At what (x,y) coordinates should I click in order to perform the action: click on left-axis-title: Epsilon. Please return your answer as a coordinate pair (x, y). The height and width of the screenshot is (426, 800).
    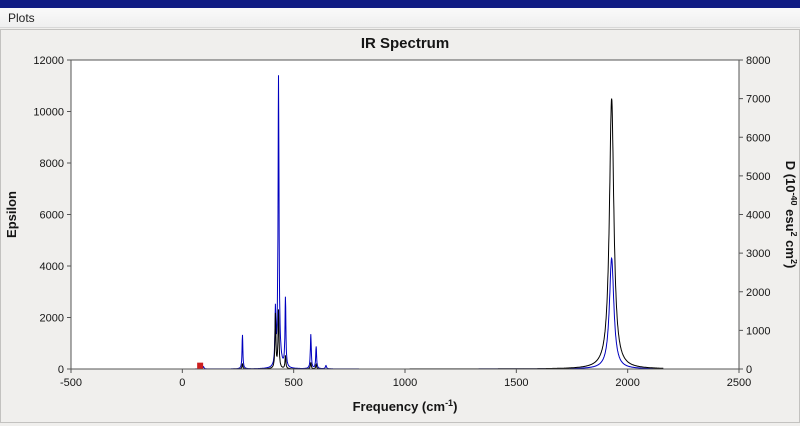
    Looking at the image, I should click on (11, 214).